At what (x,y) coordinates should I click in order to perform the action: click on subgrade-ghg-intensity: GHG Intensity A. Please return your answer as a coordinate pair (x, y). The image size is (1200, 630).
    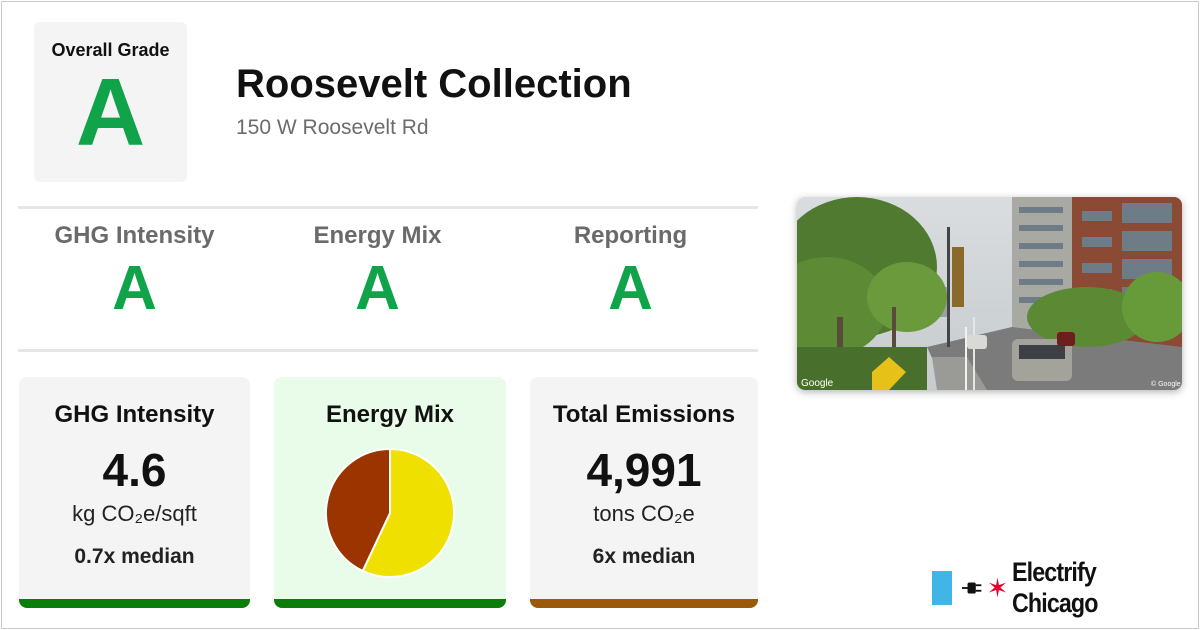
    Looking at the image, I should click on (134, 282).